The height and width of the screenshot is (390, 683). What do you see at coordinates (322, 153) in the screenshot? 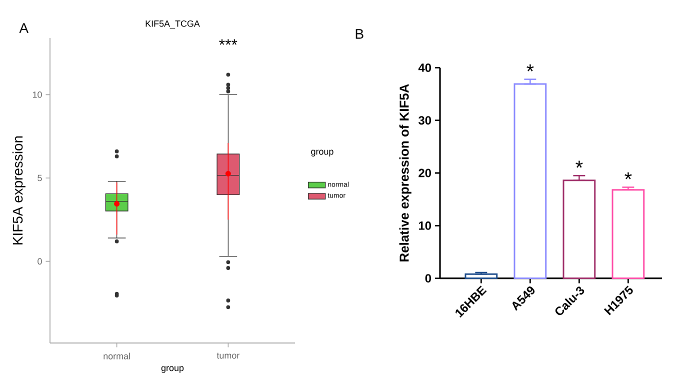
I see `legend-title: group` at bounding box center [322, 153].